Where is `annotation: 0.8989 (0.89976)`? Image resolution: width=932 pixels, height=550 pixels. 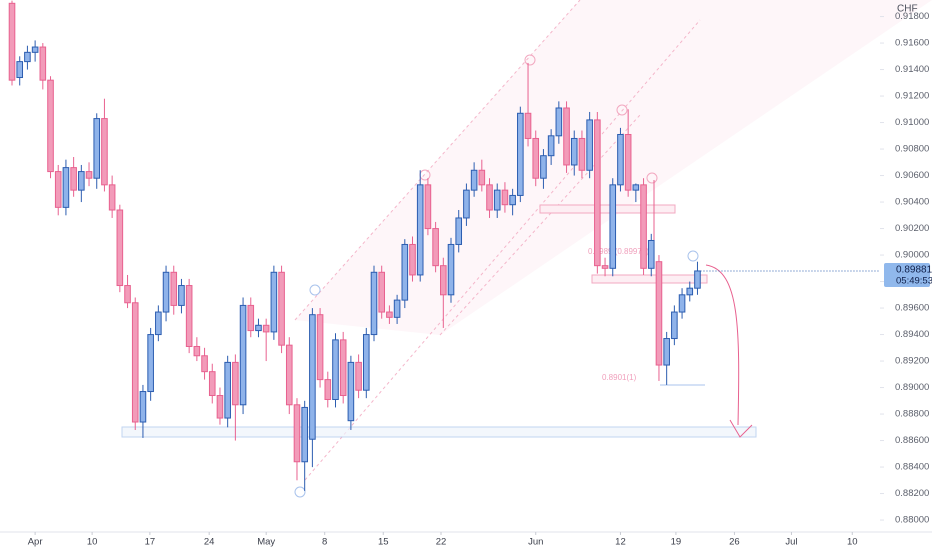 annotation: 0.8989 (0.89976) is located at coordinates (618, 251).